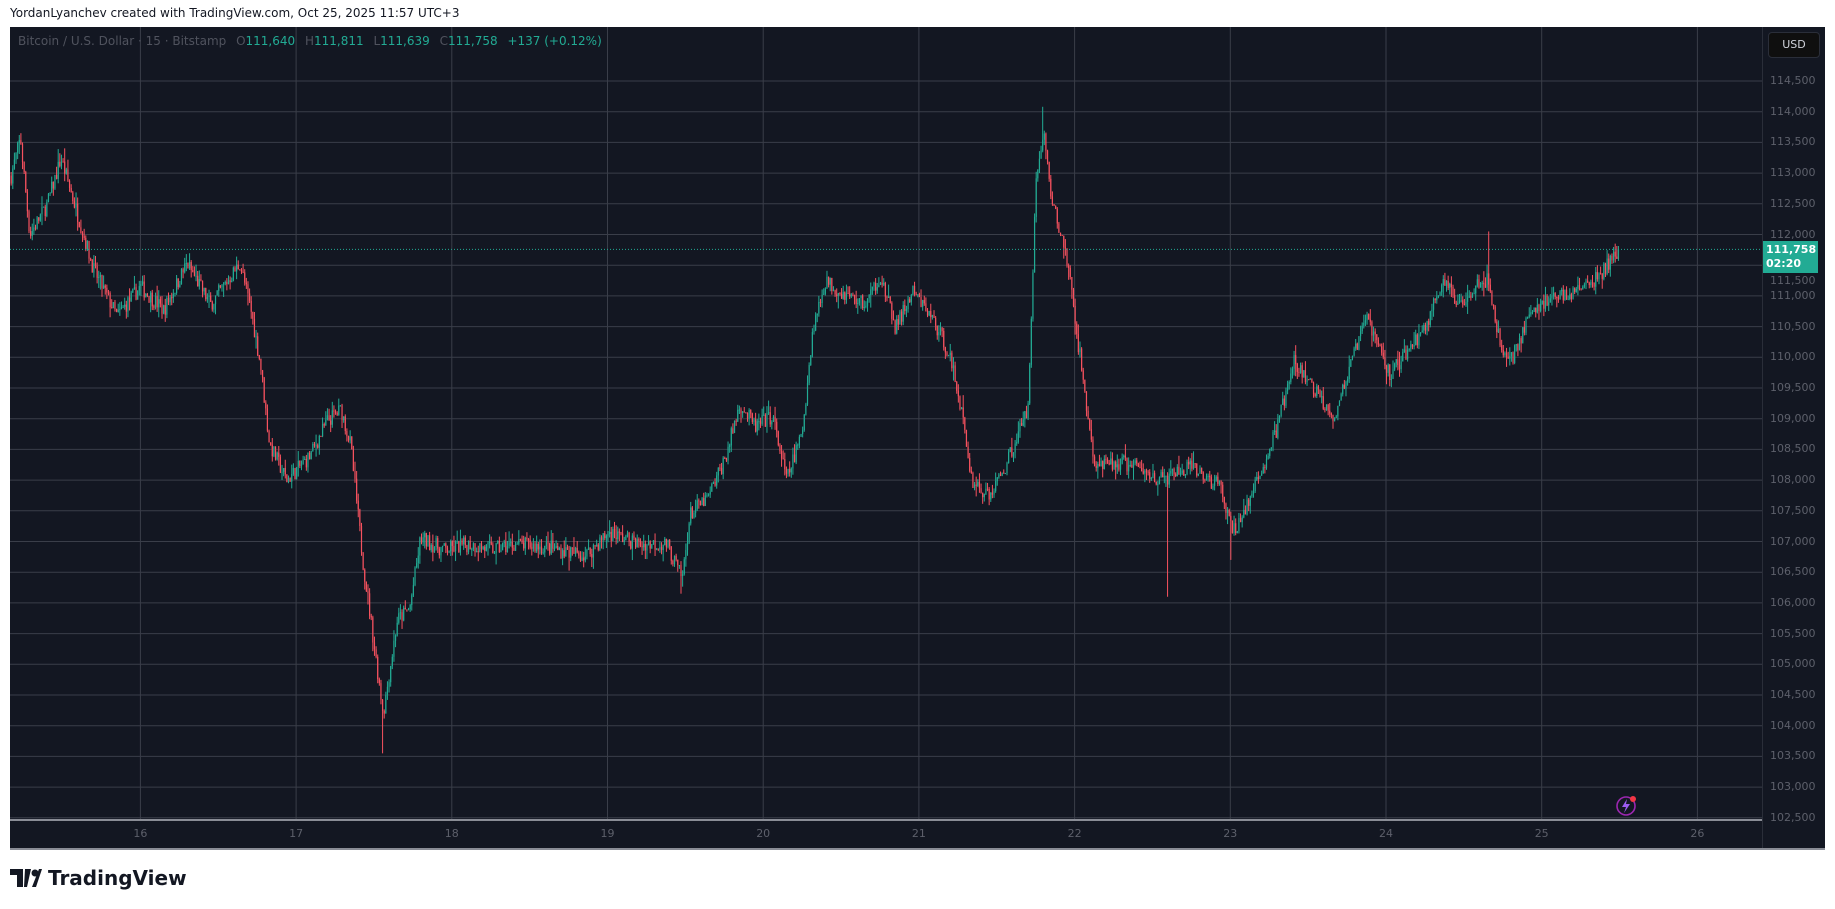 Image resolution: width=1835 pixels, height=909 pixels. Describe the element at coordinates (1626, 806) in the screenshot. I see `flash-icon` at that location.